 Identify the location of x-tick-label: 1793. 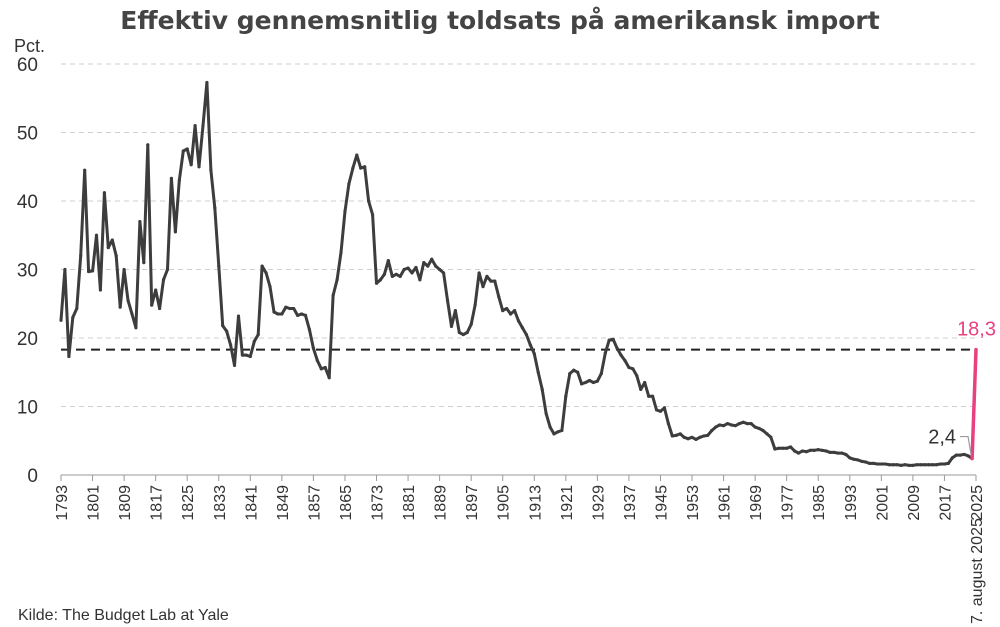
(62, 503).